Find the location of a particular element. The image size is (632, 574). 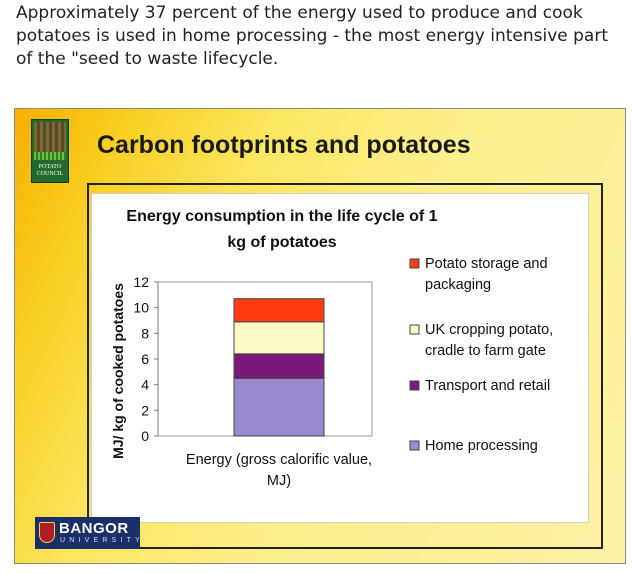

chart-title-line-2: kg of potatoes is located at coordinates (282, 242).